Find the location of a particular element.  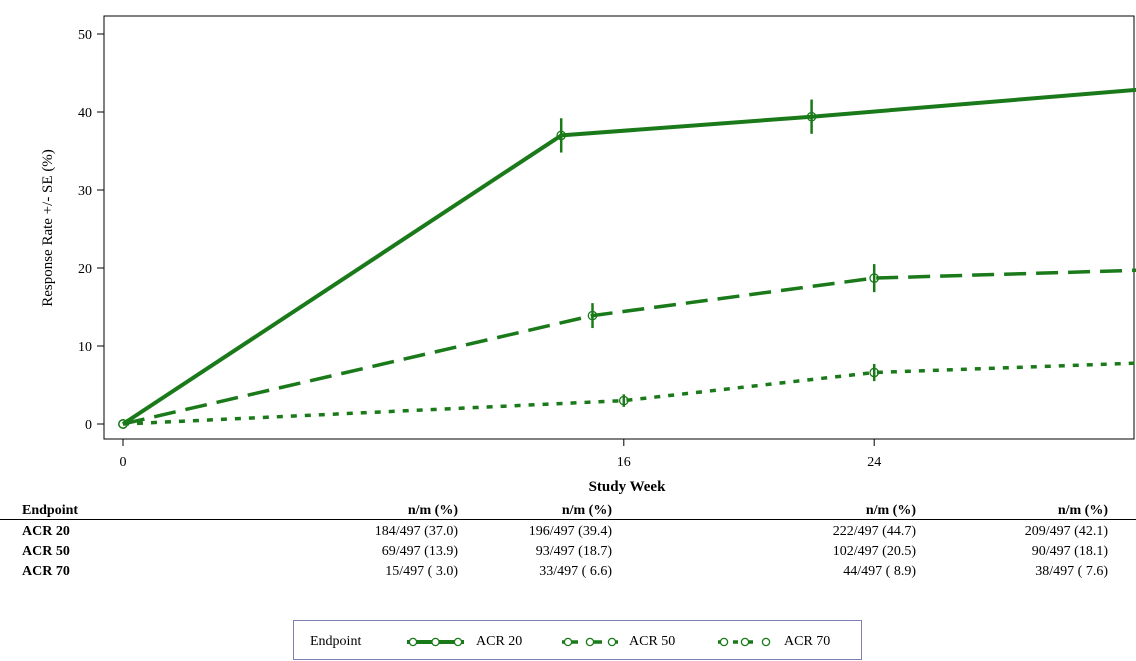

table-cell: 184/497 (37.0) is located at coordinates (416, 532).